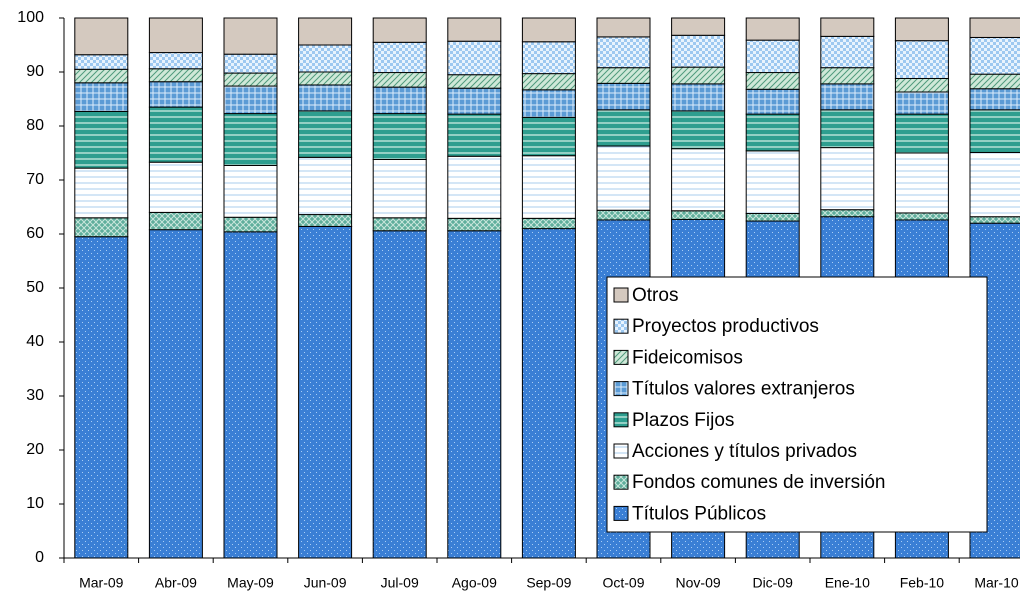 The height and width of the screenshot is (593, 1020). Describe the element at coordinates (623, 583) in the screenshot. I see `x-tick-label: Oct-09` at that location.